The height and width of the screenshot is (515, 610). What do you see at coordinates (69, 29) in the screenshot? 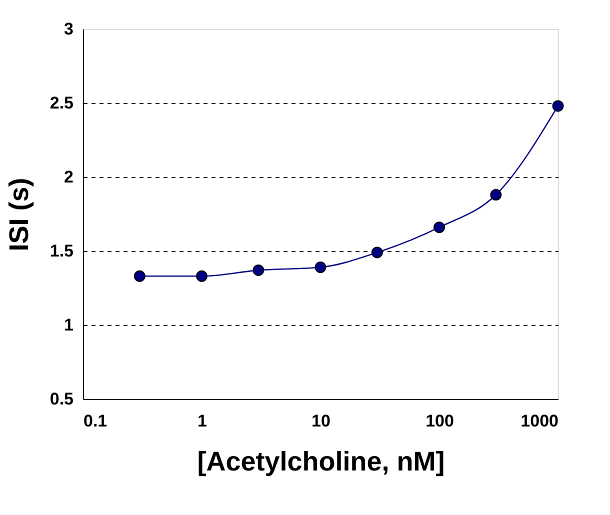
I see `y-tick-label: 3` at bounding box center [69, 29].